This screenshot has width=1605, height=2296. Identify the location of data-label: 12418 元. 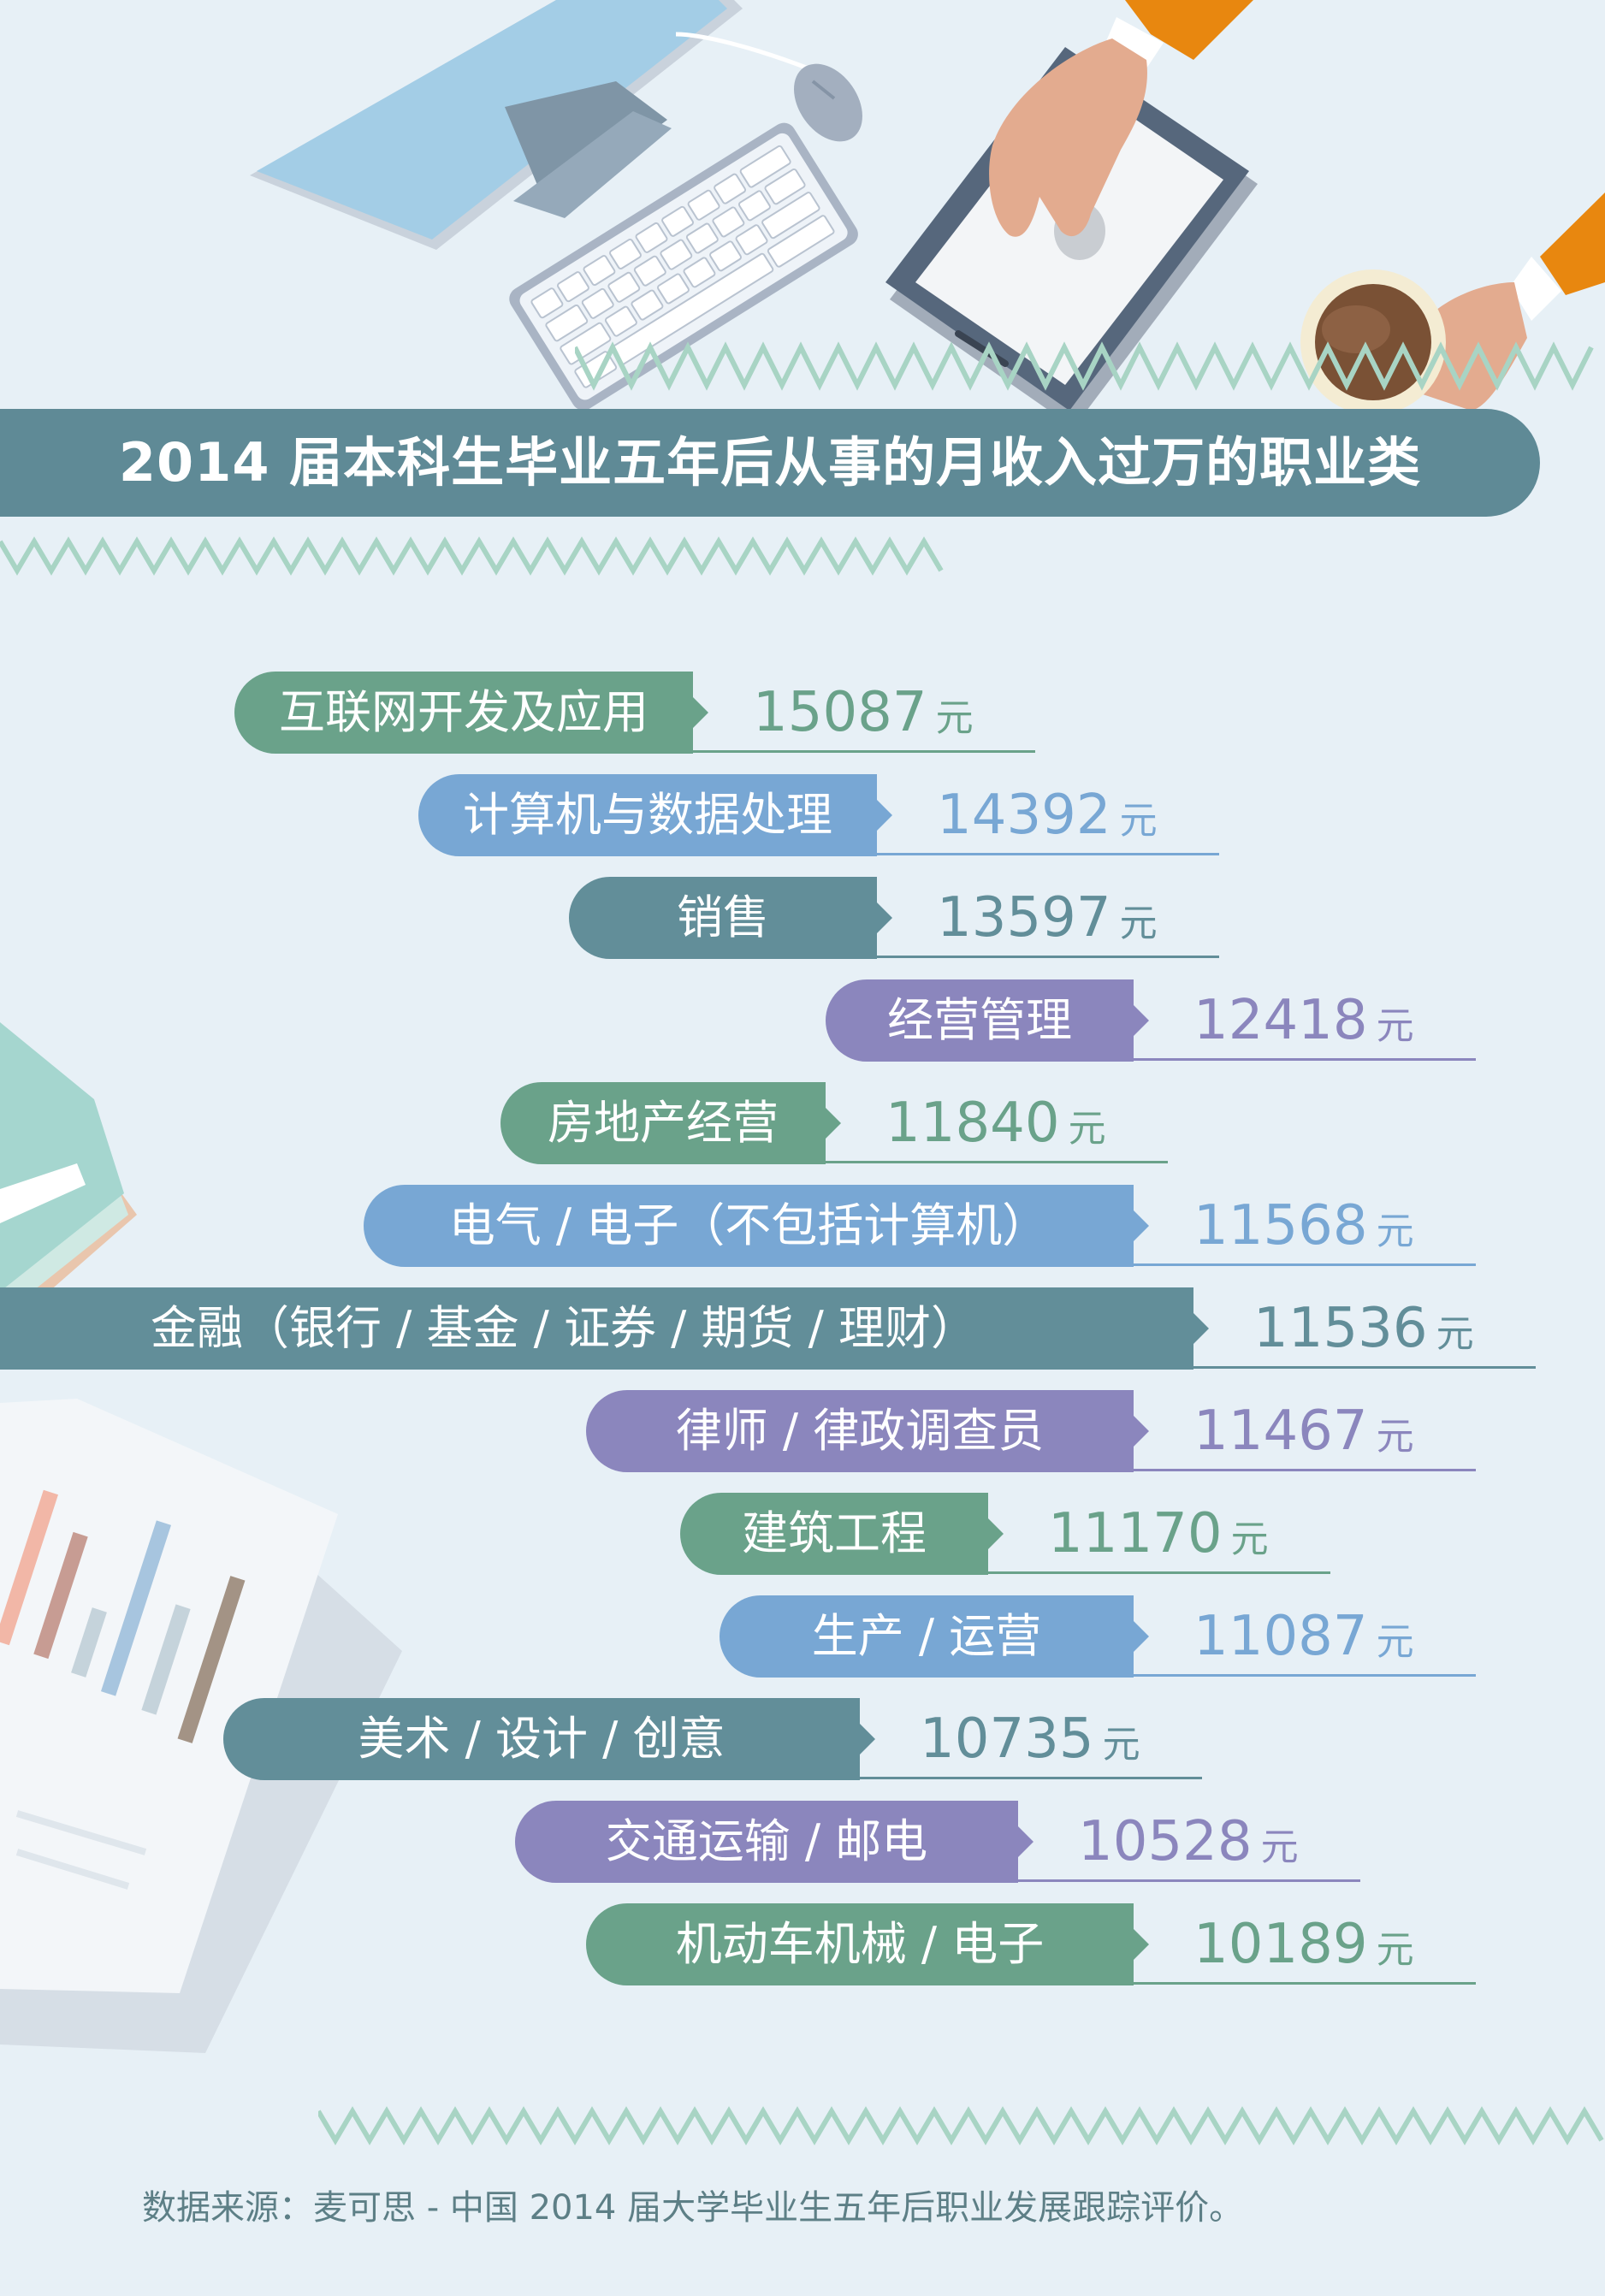
(1303, 1021).